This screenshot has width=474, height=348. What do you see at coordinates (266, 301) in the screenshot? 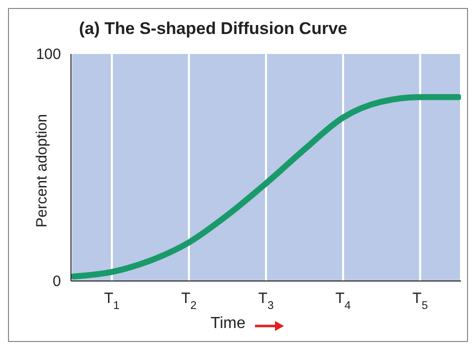
I see `x-tick-label: T$_{3}$` at bounding box center [266, 301].